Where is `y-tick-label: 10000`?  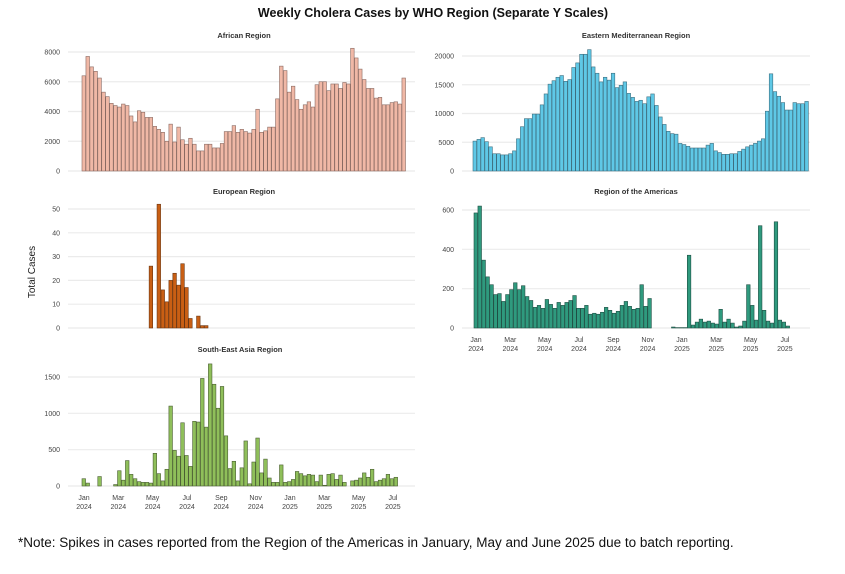
y-tick-label: 10000 is located at coordinates (445, 114).